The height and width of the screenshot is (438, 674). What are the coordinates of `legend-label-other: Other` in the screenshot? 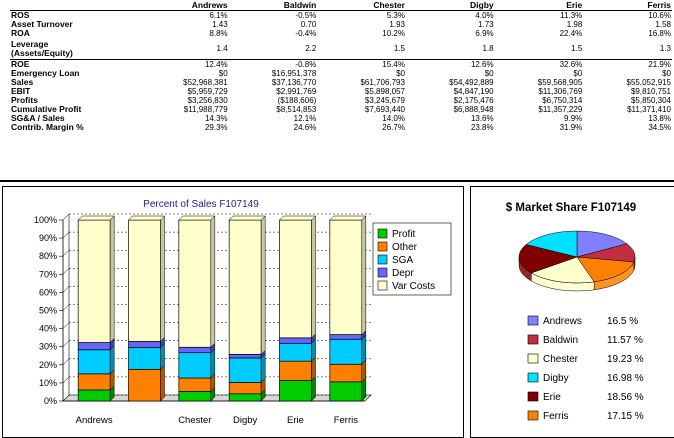 It's located at (405, 247).